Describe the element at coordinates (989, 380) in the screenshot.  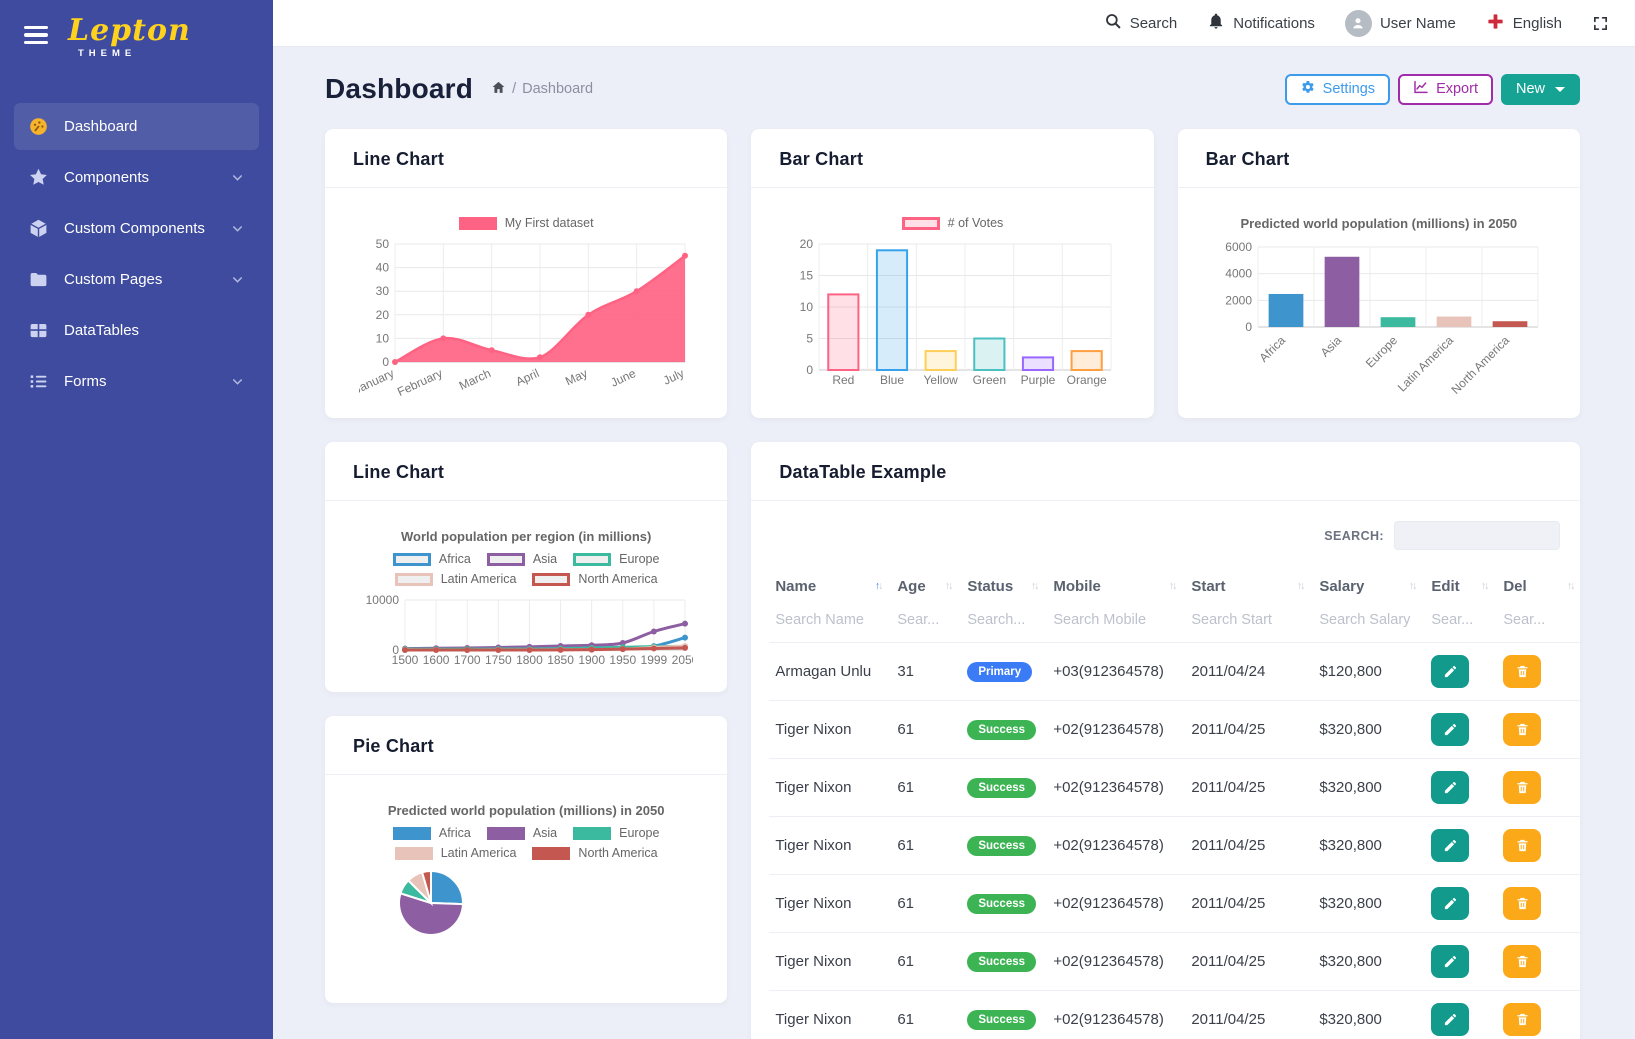
I see `svg-text: Green` at that location.